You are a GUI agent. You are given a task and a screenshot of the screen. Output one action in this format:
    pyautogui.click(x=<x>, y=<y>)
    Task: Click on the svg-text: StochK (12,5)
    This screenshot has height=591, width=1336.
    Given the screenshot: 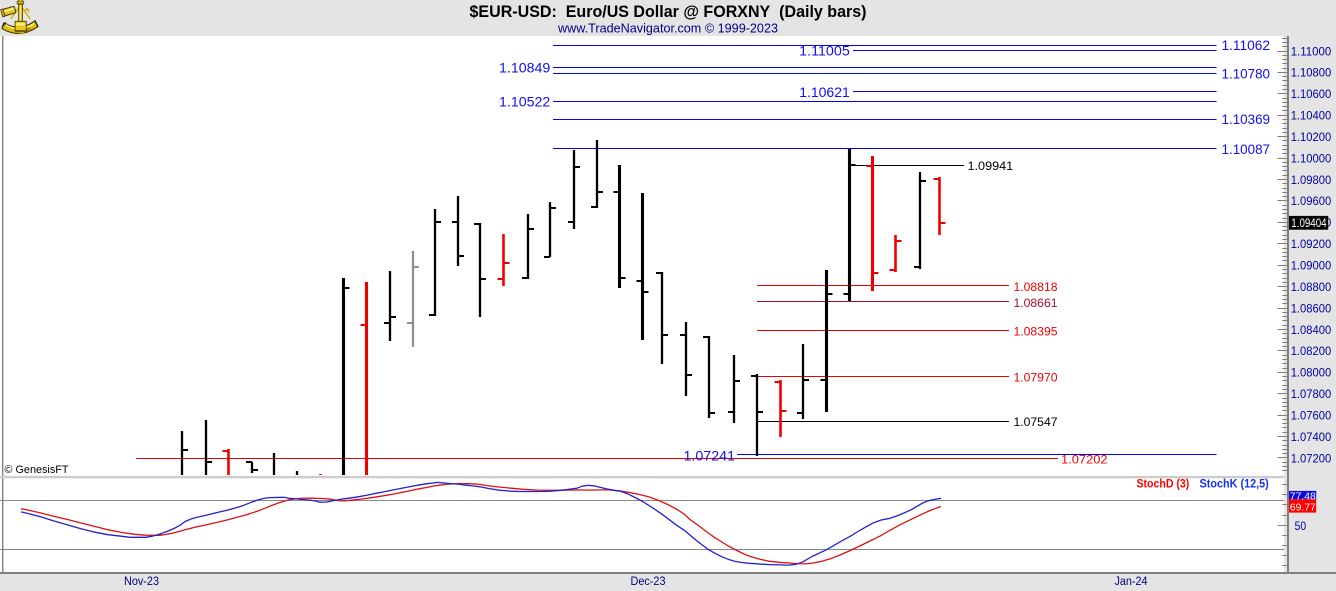 What is the action you would take?
    pyautogui.click(x=1234, y=484)
    